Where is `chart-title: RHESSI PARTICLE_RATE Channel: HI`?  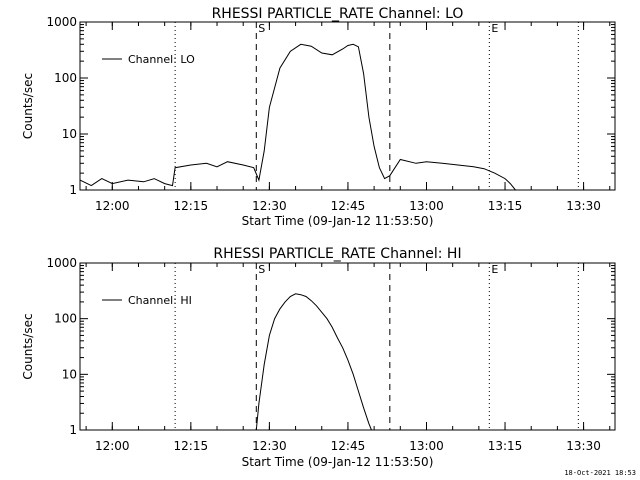
chart-title: RHESSI PARTICLE_RATE Channel: HI is located at coordinates (337, 254).